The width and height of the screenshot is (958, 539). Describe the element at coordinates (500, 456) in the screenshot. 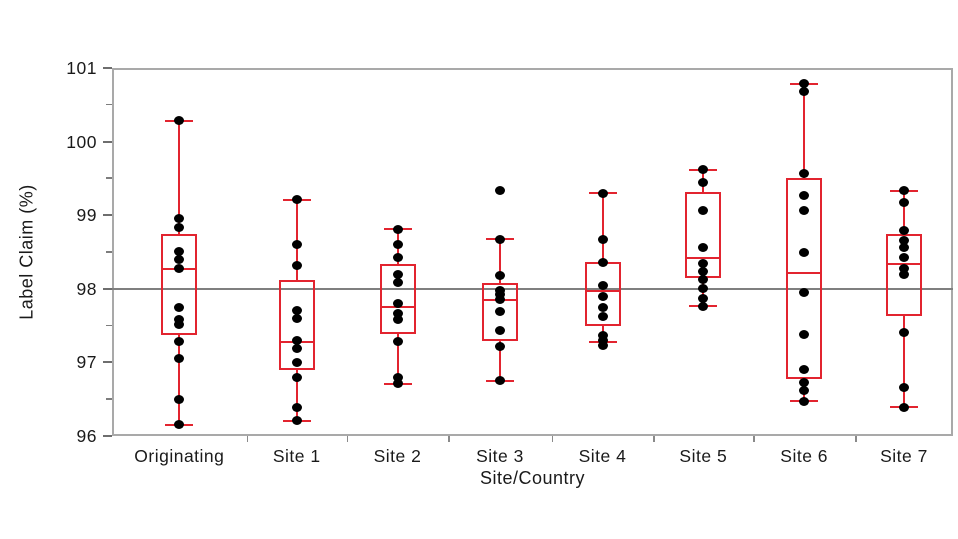

I see `category-label: Site 3` at that location.